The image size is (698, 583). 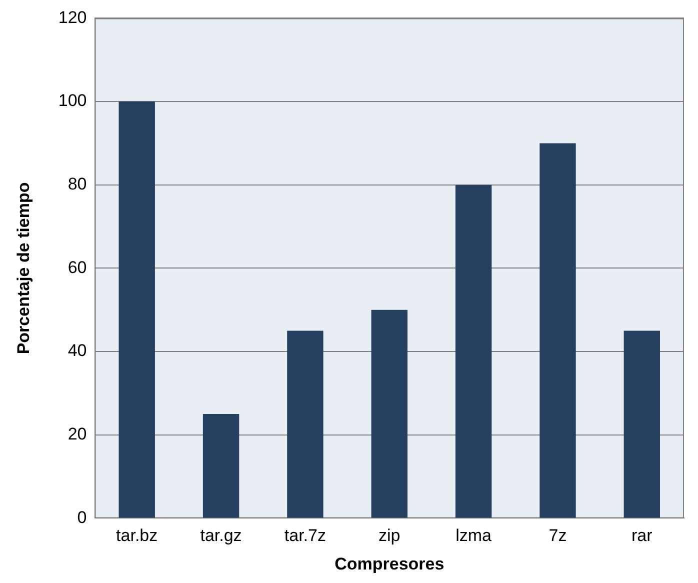 What do you see at coordinates (474, 536) in the screenshot?
I see `x-tick-label: lzma` at bounding box center [474, 536].